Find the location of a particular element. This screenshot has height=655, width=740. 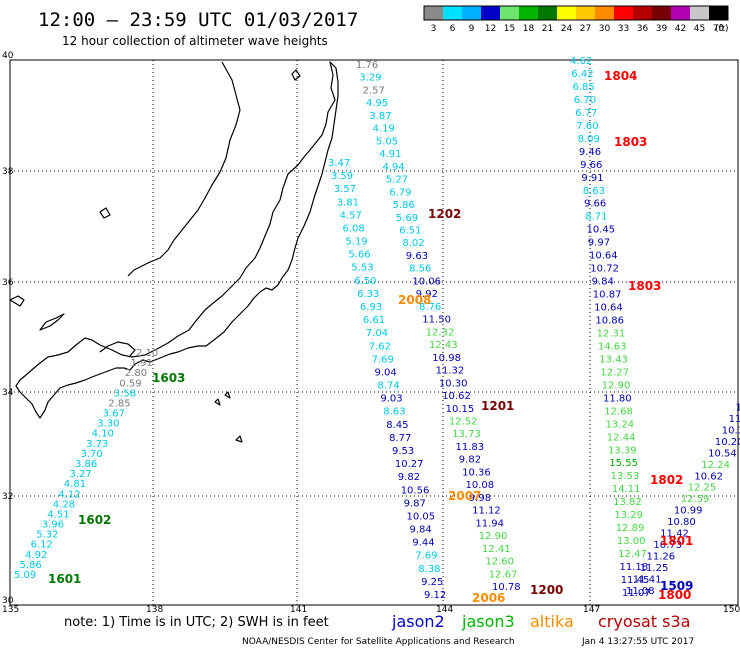

wave-height-value: 9.53 is located at coordinates (403, 451).